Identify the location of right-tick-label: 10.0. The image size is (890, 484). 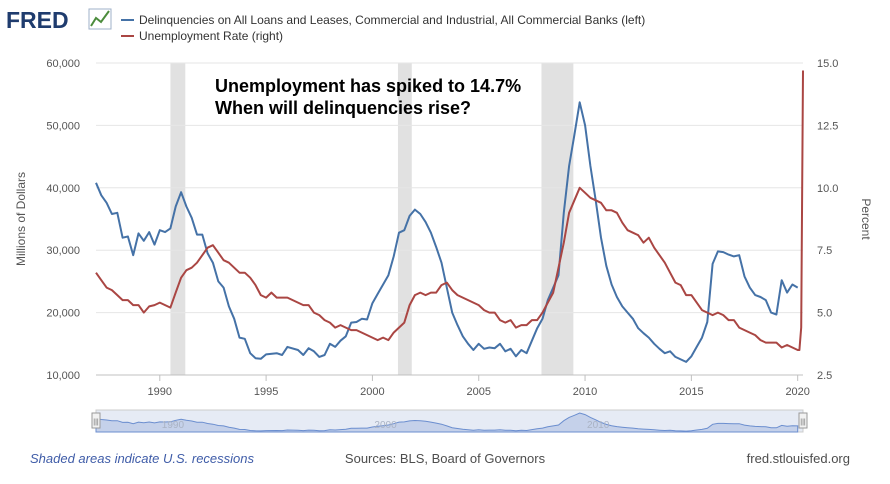
(827, 189).